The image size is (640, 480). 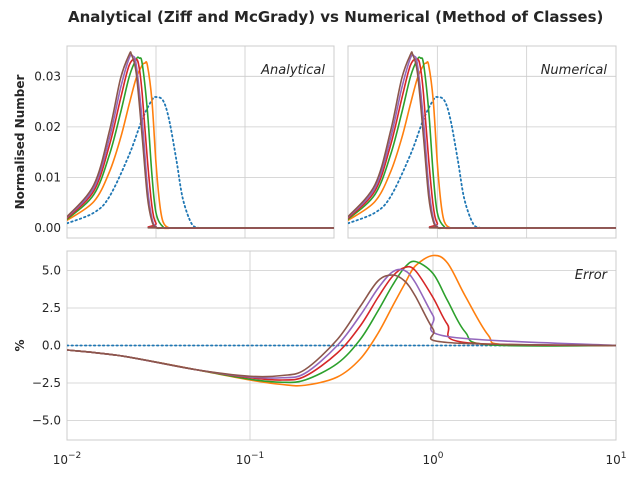 What do you see at coordinates (51, 346) in the screenshot?
I see `y-tick-label: 0.0` at bounding box center [51, 346].